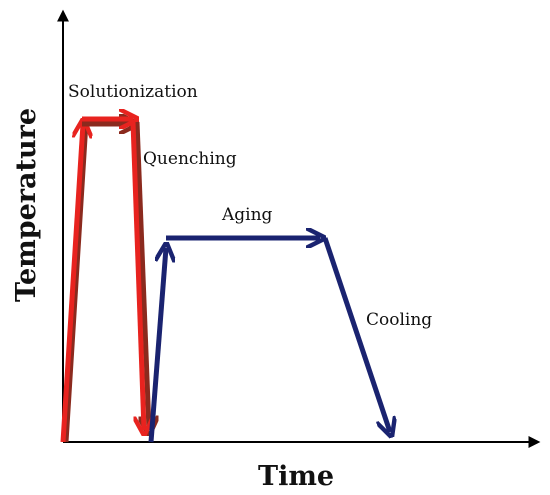  I want to click on aging-label: Aging, so click(247, 215).